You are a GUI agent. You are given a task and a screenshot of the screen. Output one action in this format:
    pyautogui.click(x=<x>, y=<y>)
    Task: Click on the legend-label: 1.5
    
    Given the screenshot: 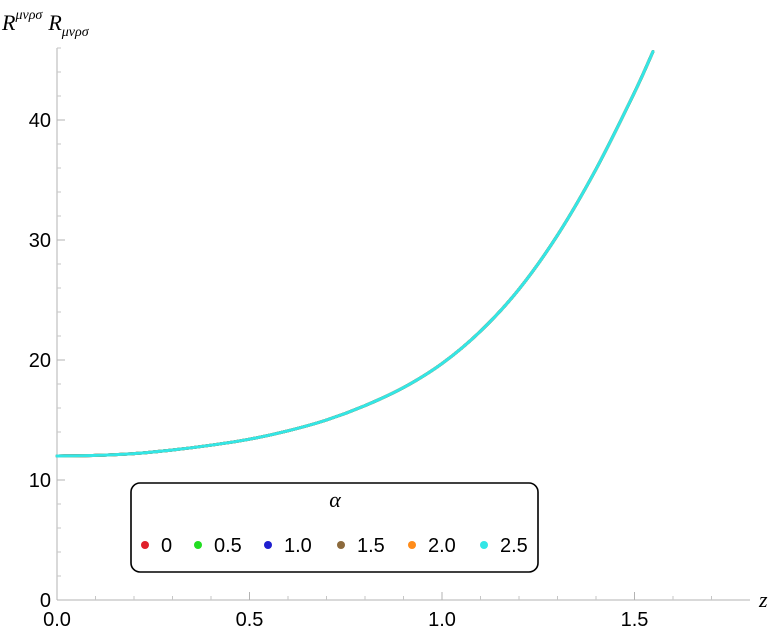 What is the action you would take?
    pyautogui.click(x=371, y=546)
    